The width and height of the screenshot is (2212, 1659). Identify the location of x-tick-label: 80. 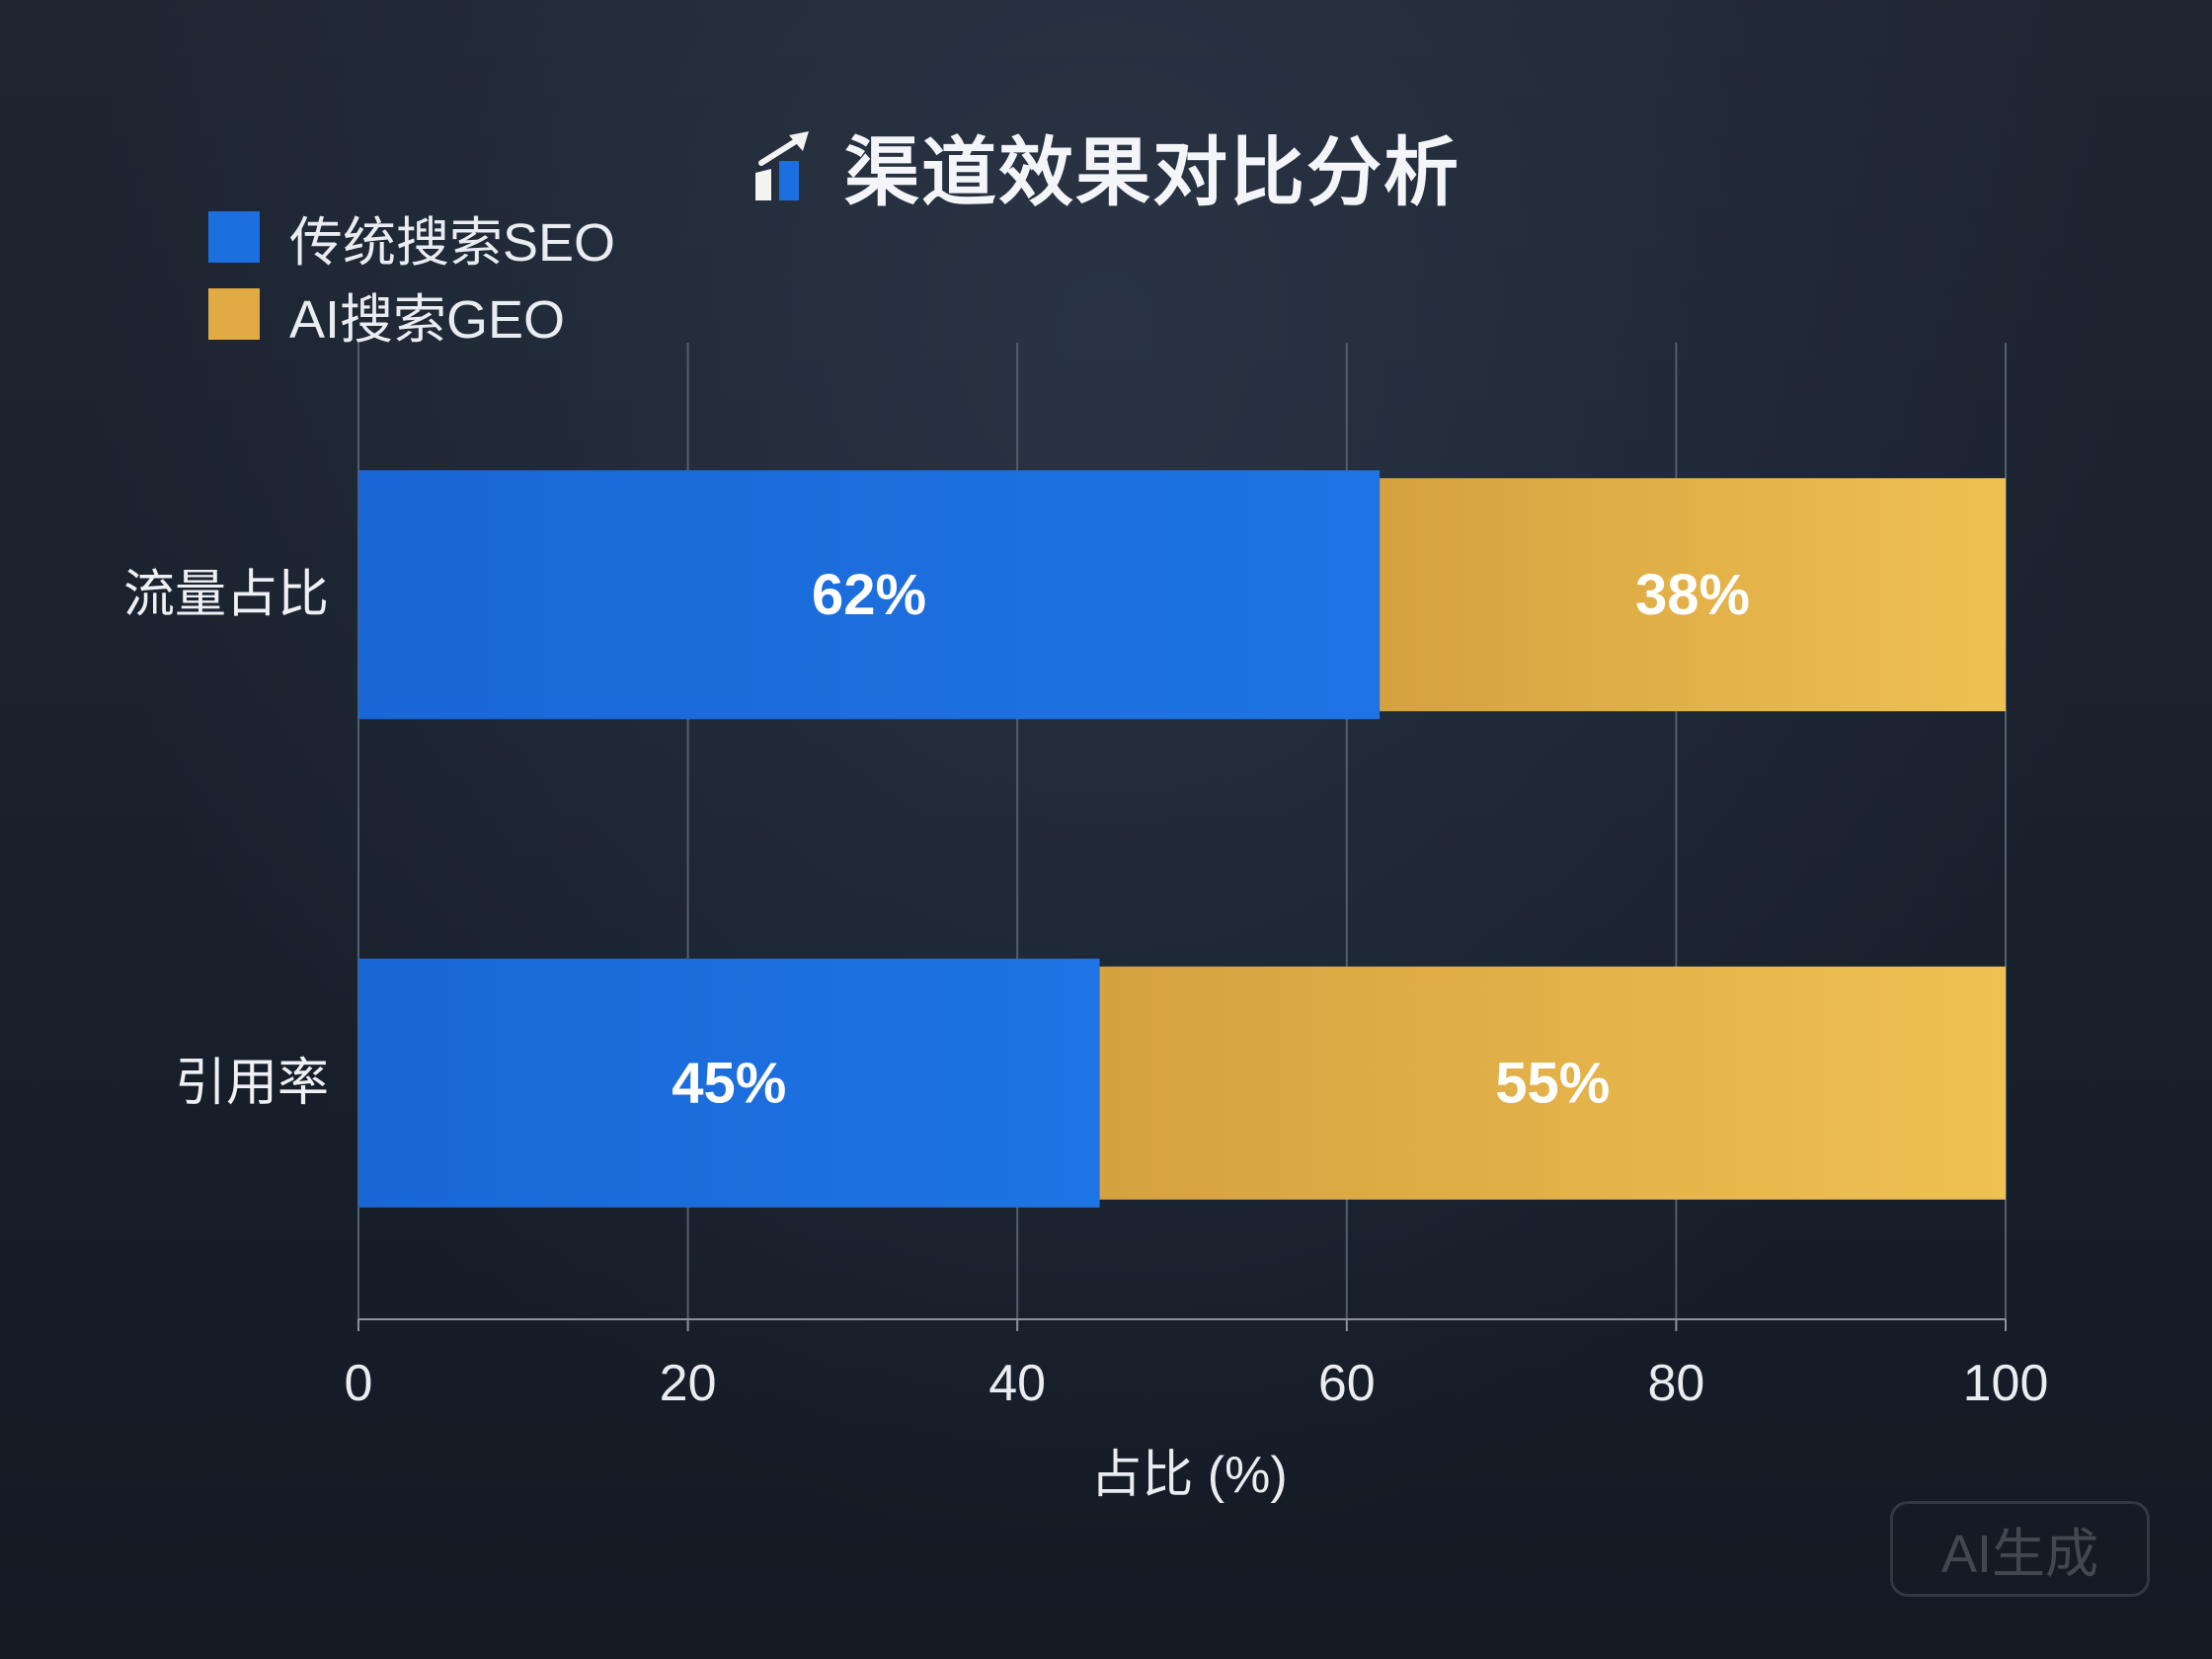
(1676, 1384).